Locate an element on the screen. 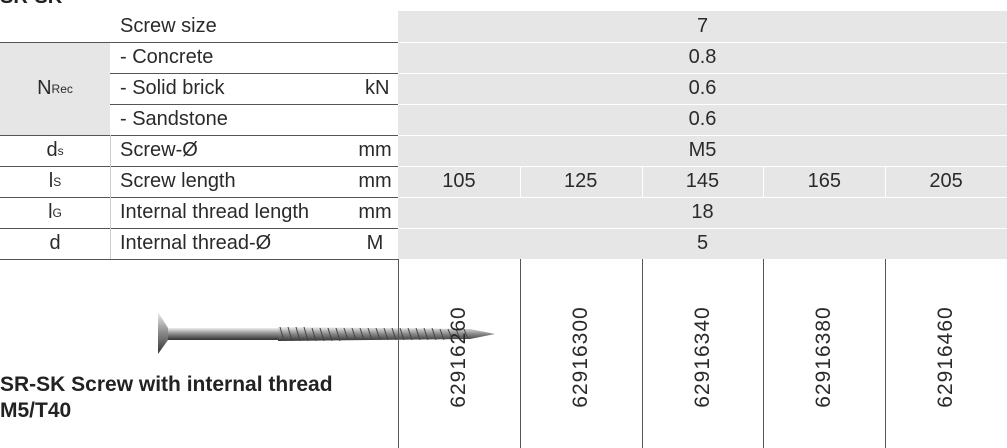  row-label: Internal thread length is located at coordinates (215, 212).